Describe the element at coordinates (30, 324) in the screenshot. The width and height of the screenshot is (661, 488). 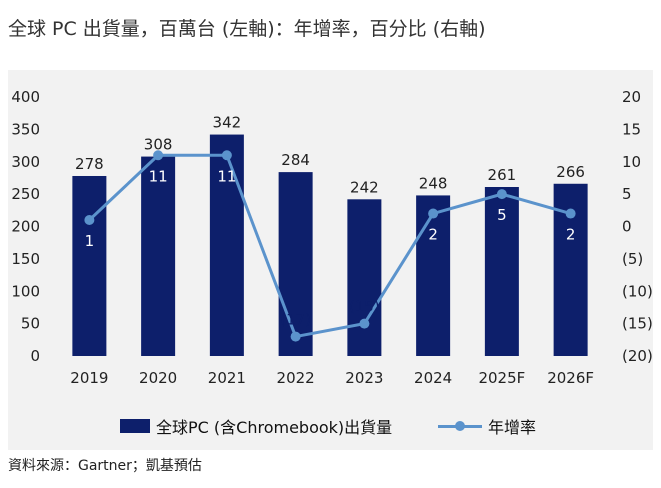
I see `left-axis-tick: 50` at that location.